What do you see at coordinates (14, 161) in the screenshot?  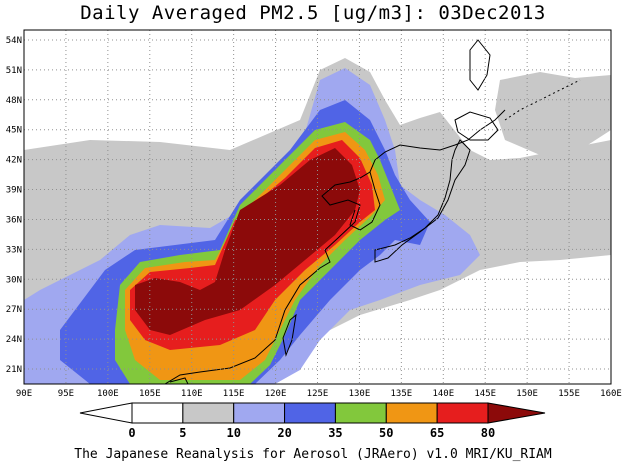 I see `lat-tick-label: 42N` at bounding box center [14, 161].